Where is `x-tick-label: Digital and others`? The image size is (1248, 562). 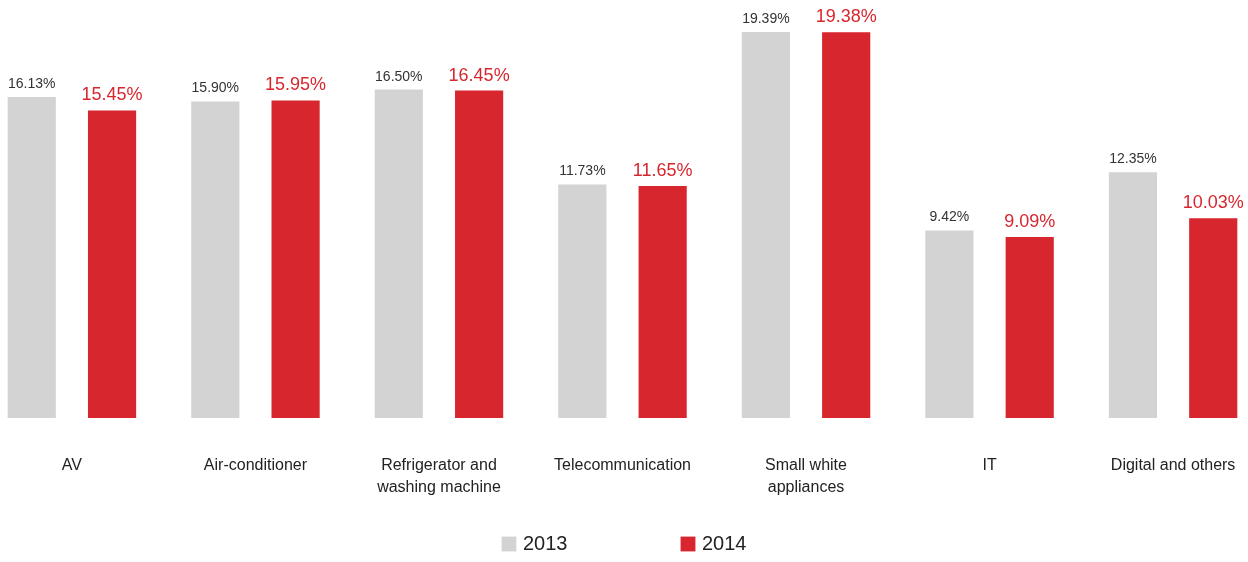
x-tick-label: Digital and others is located at coordinates (1173, 464).